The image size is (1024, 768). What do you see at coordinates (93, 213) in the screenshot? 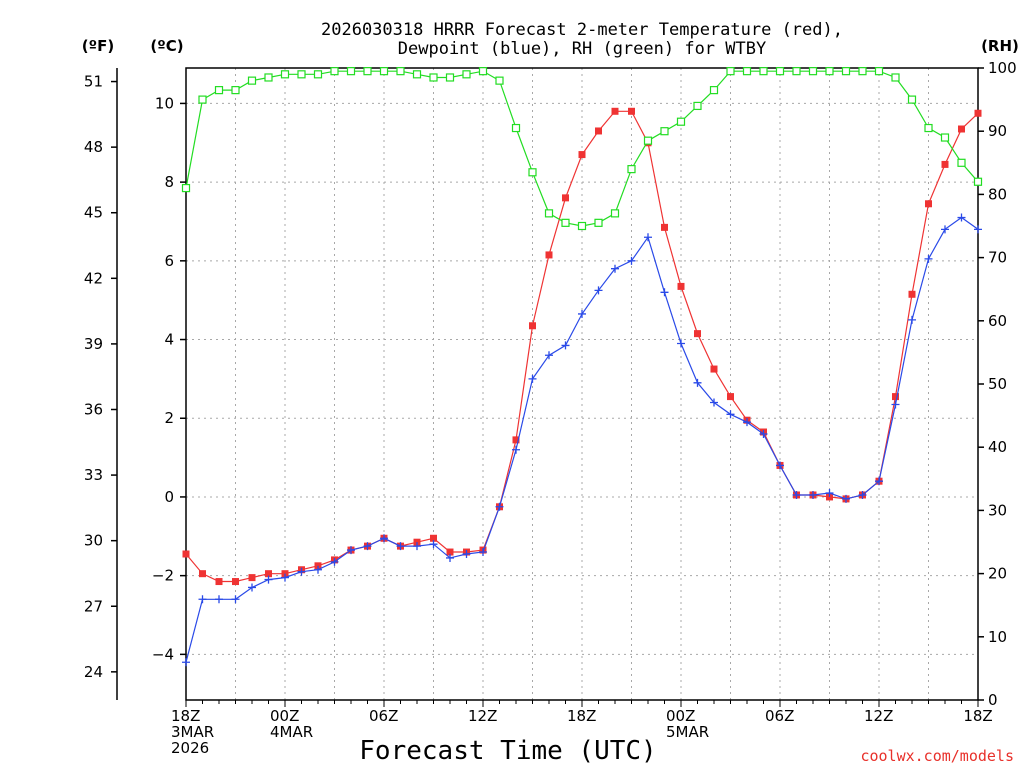
I see `fahrenheit-tick-label: 45` at bounding box center [93, 213].